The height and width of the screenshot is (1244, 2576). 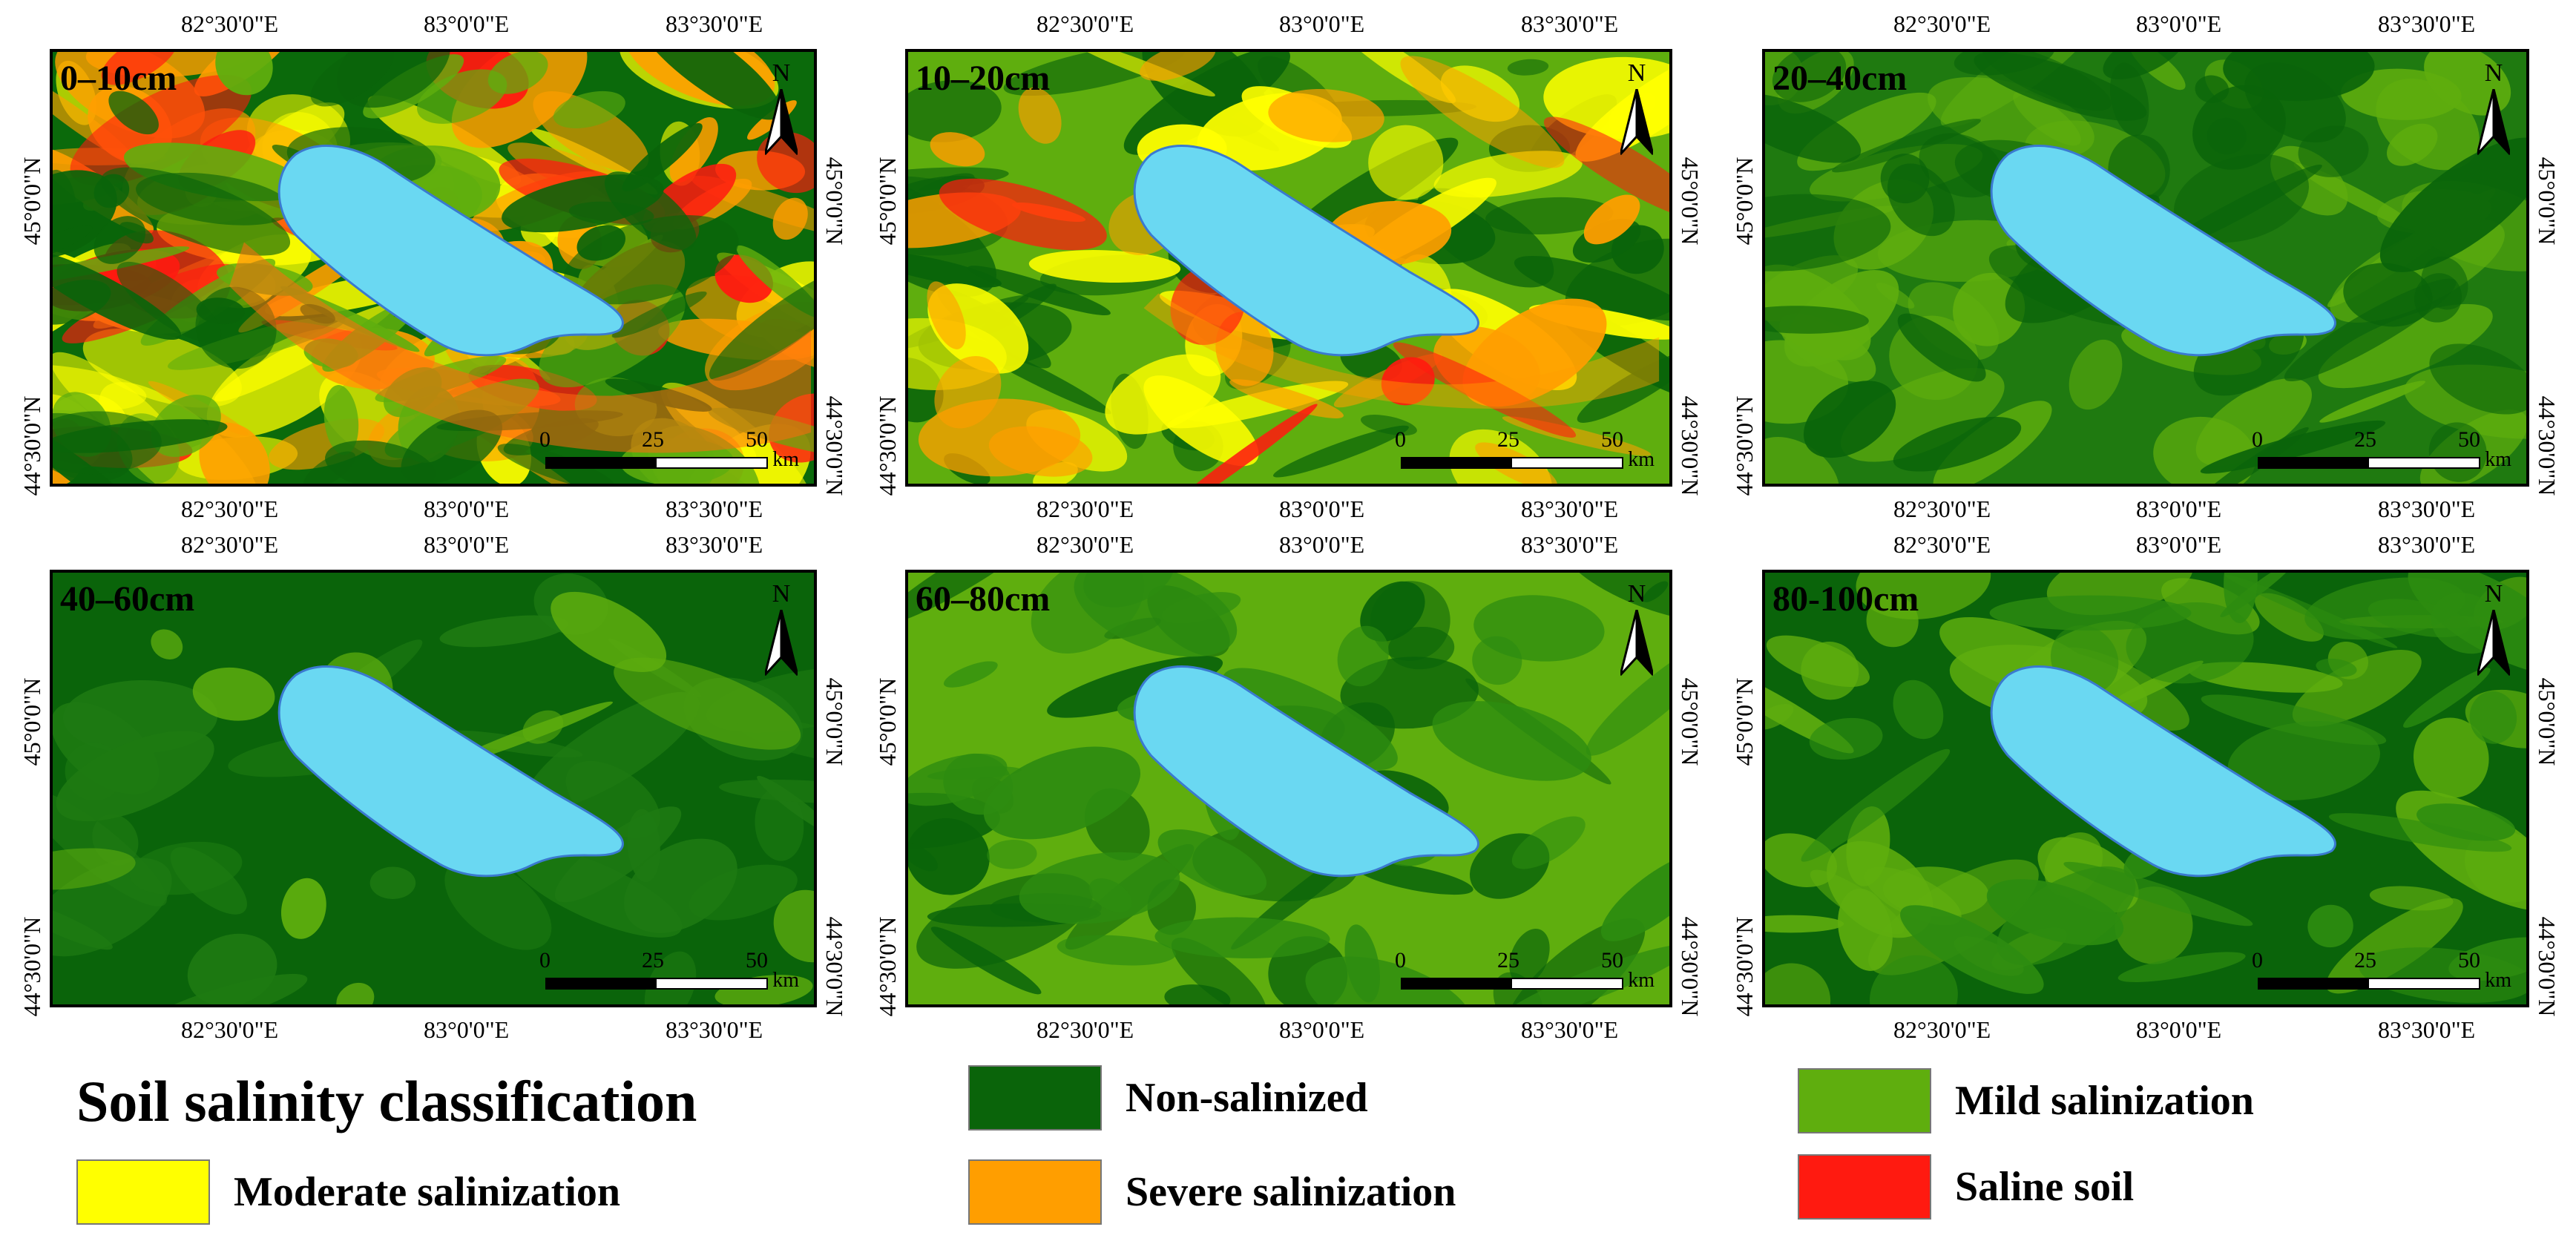 I want to click on legend-label: Non-salinized, so click(x=1247, y=1098).